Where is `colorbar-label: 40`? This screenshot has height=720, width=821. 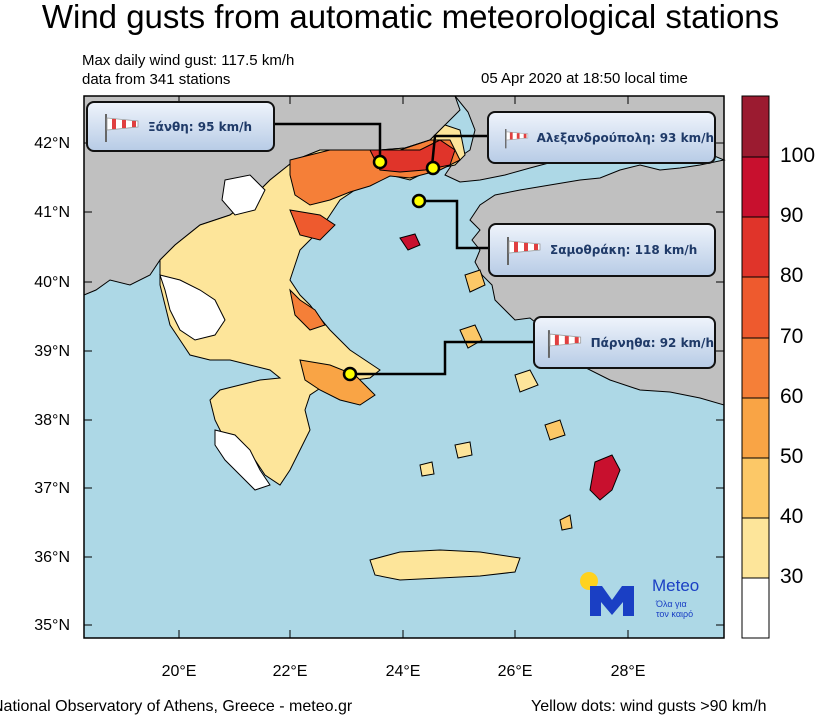 colorbar-label: 40 is located at coordinates (792, 516).